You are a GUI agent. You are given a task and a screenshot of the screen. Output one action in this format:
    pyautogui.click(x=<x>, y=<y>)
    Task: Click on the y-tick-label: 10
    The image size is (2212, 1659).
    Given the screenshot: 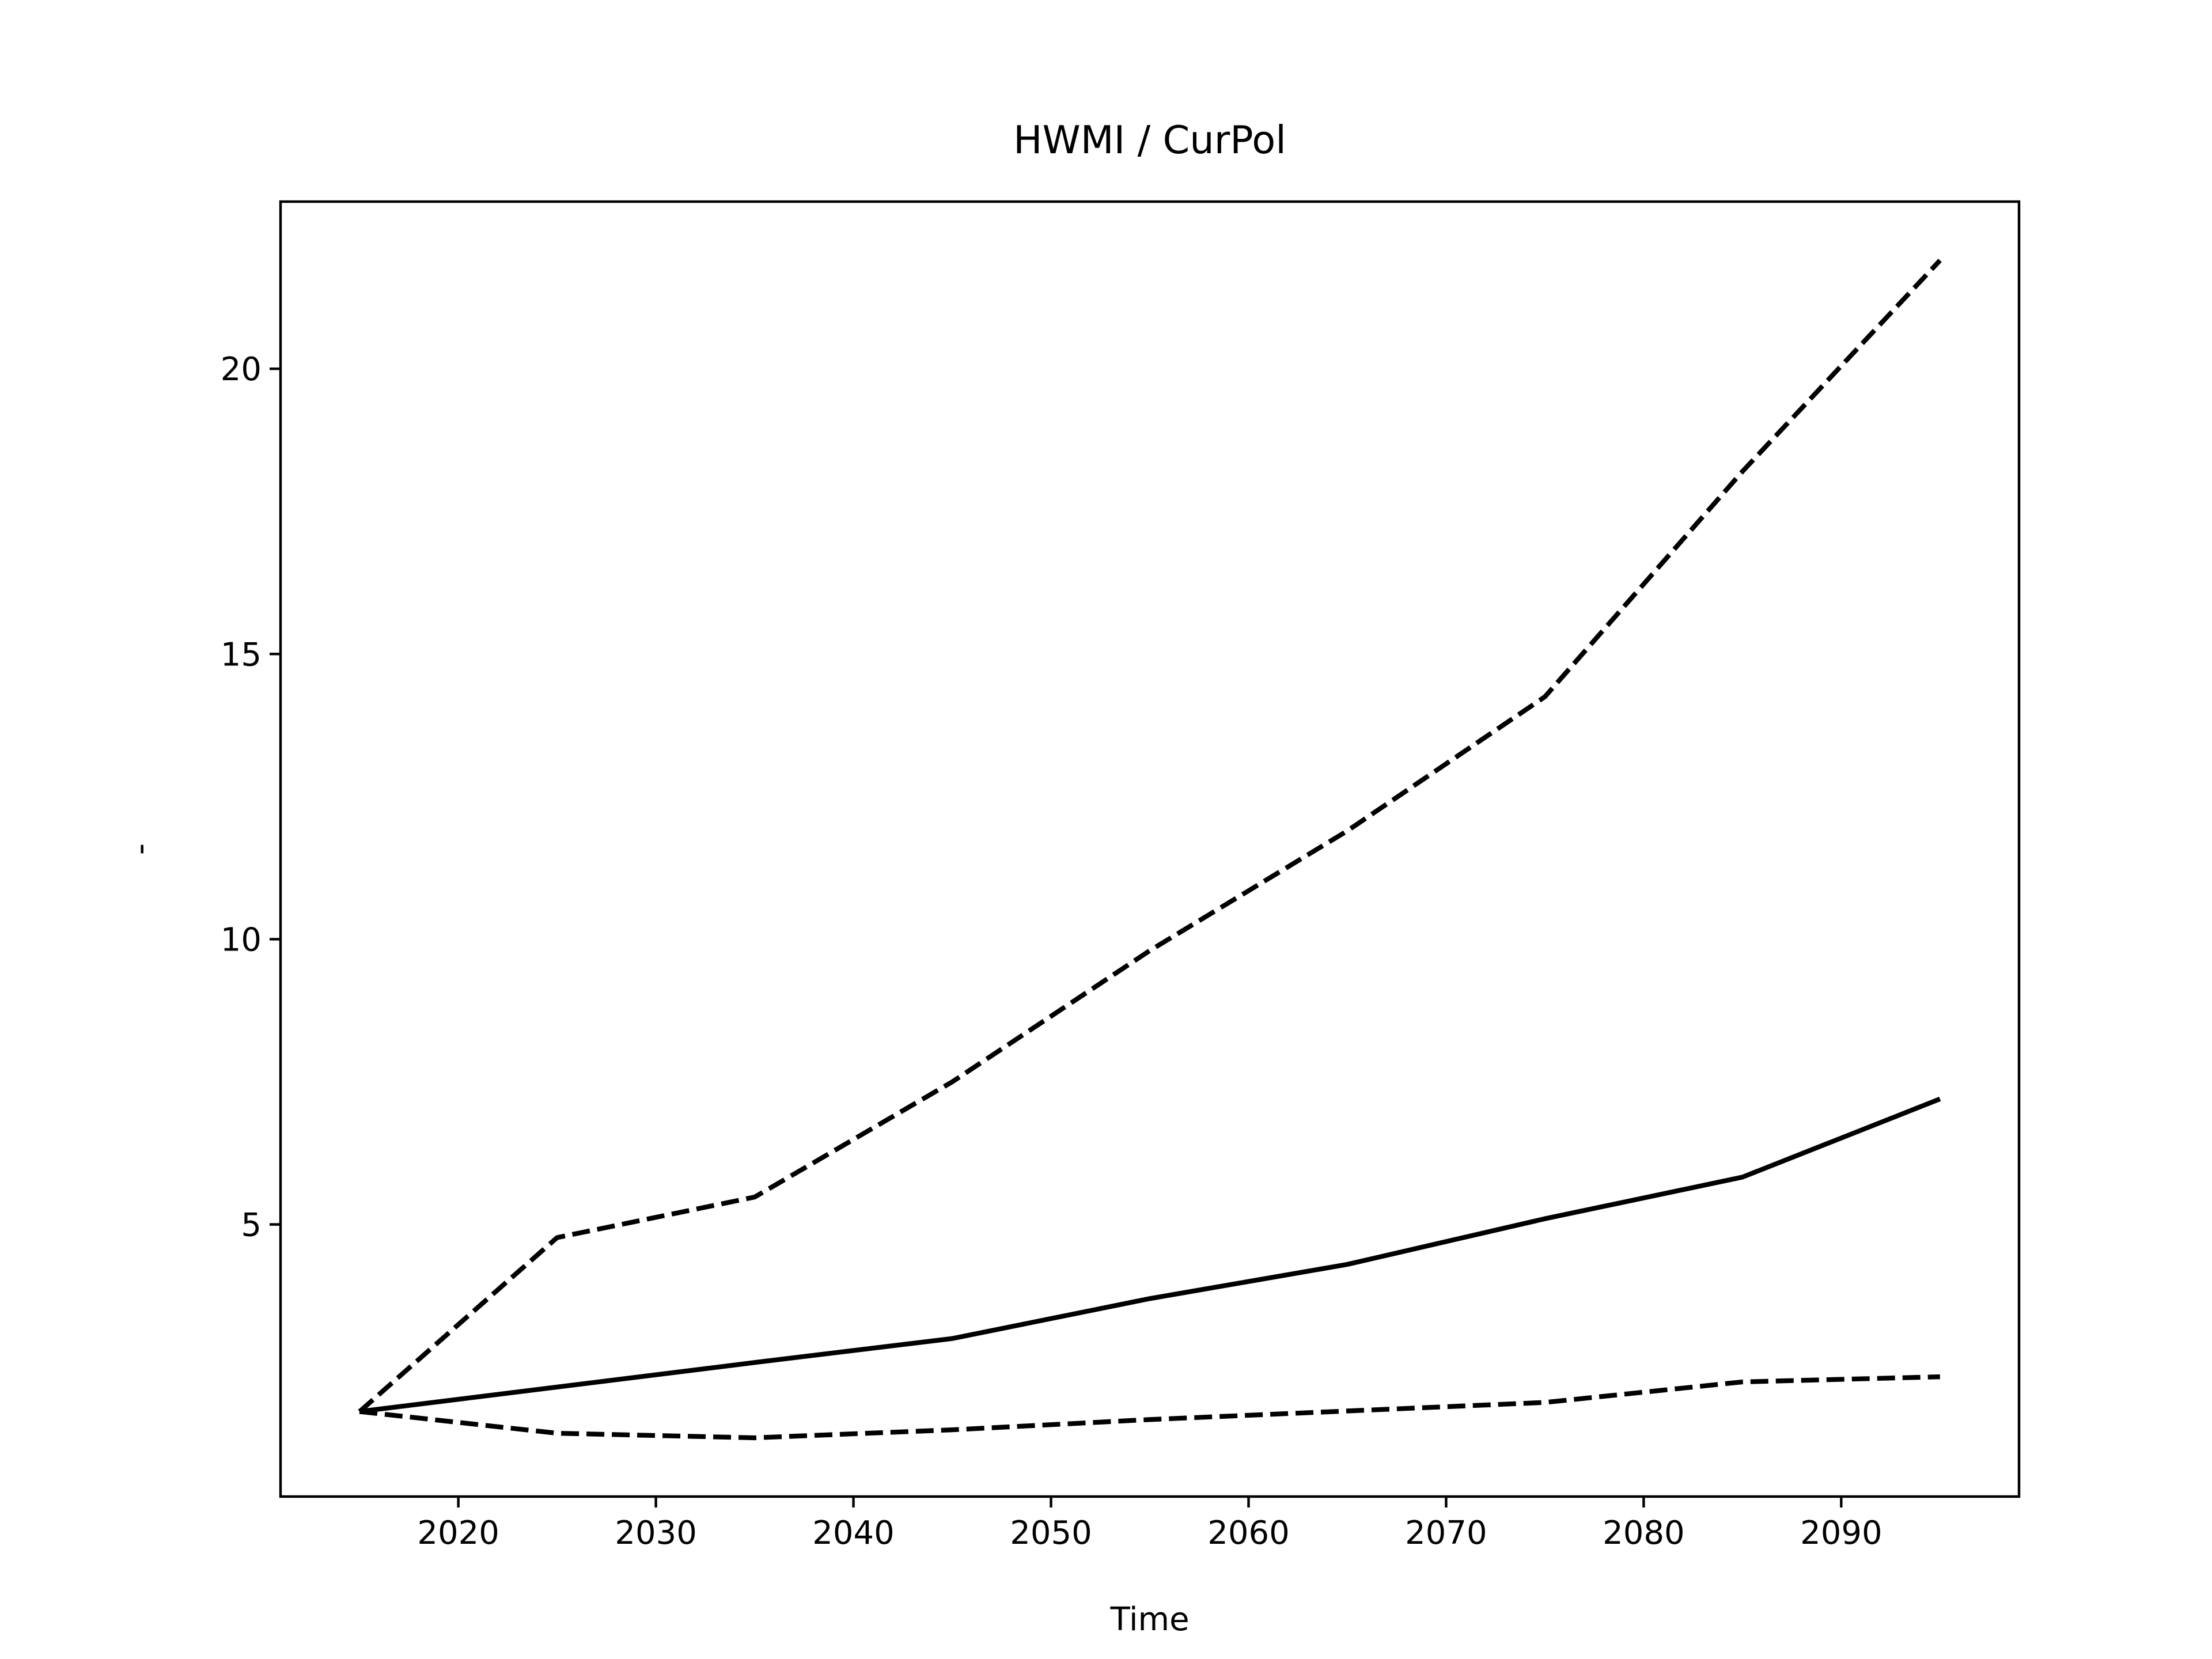 What is the action you would take?
    pyautogui.click(x=241, y=940)
    